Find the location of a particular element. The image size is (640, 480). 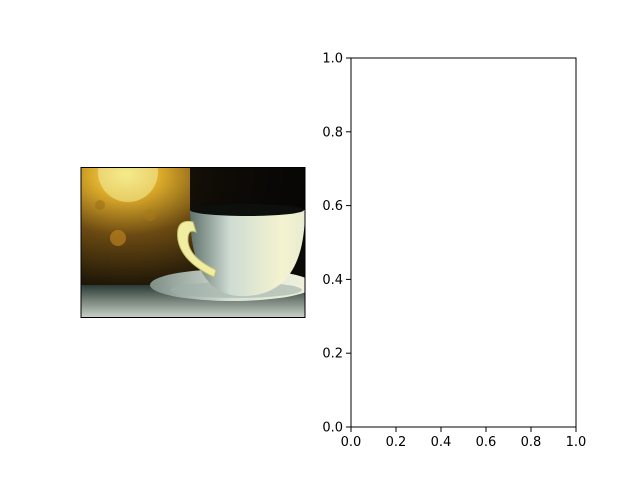

y-tick-label: 0.6 is located at coordinates (332, 206).